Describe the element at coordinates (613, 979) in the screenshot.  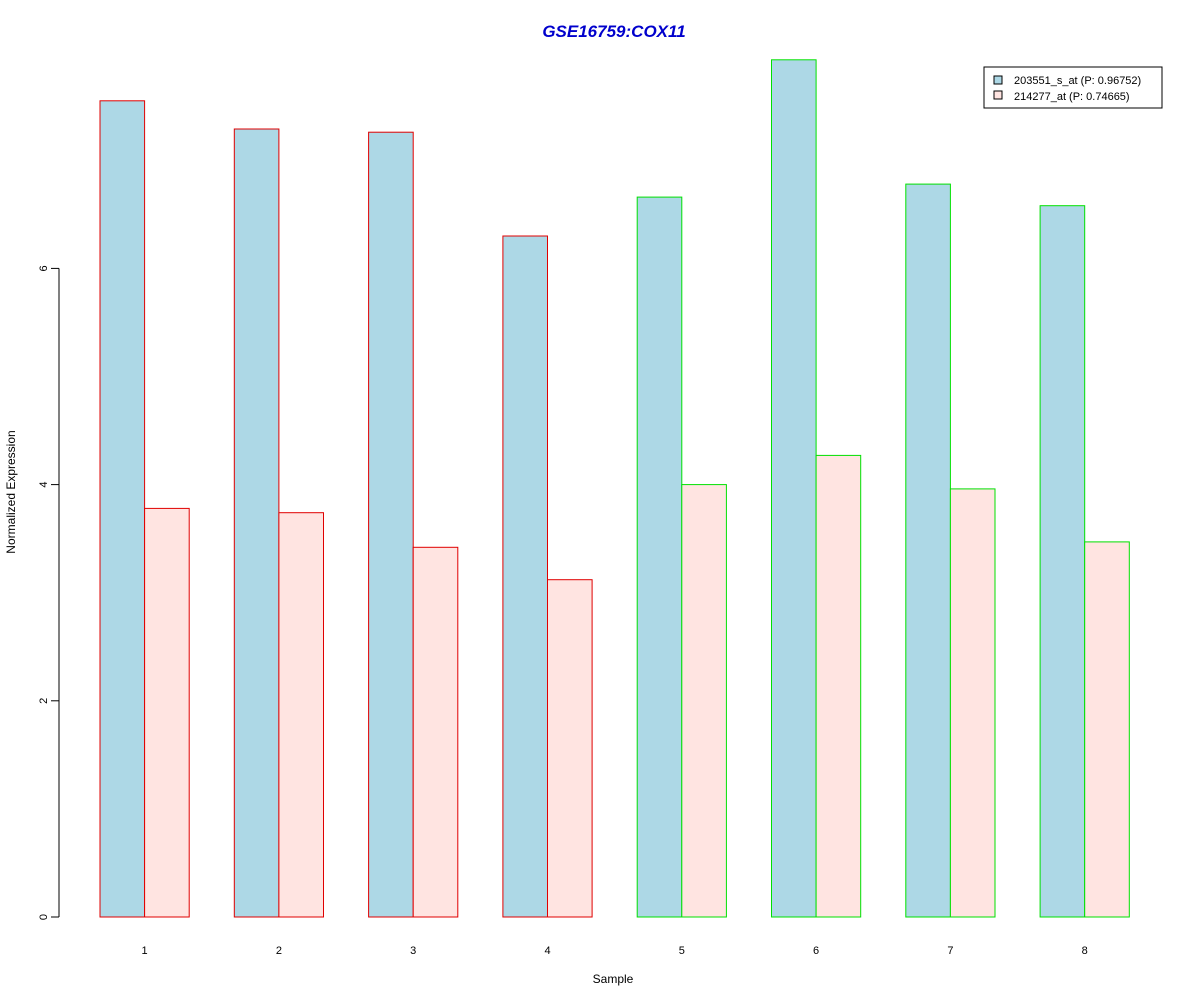
I see `x-axis-label: Sample` at that location.